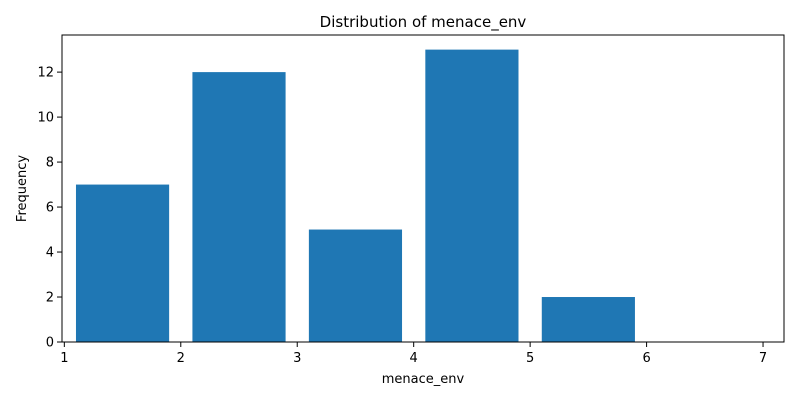  I want to click on y-tick-label: 0, so click(50, 343).